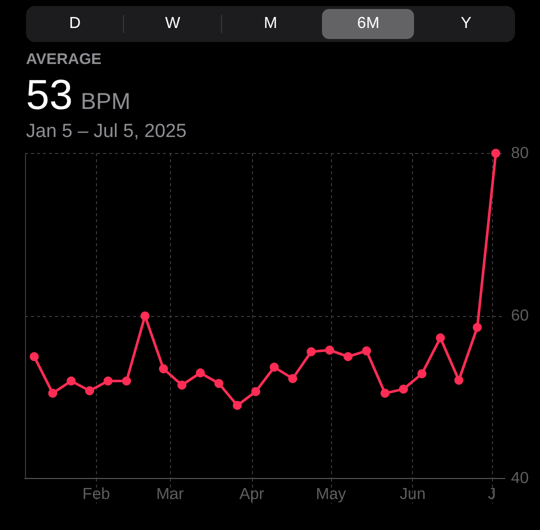  I want to click on chart-subtitle: Jan 5 – Jul 5, 2025, so click(106, 131).